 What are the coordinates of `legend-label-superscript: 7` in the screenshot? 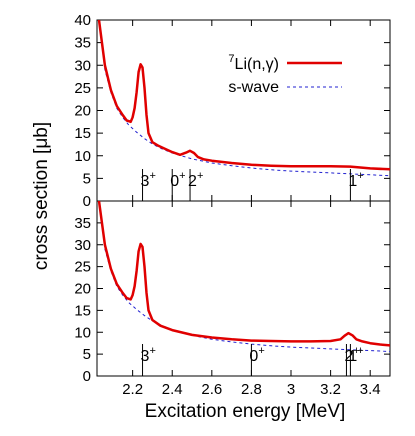 It's located at (231, 59).